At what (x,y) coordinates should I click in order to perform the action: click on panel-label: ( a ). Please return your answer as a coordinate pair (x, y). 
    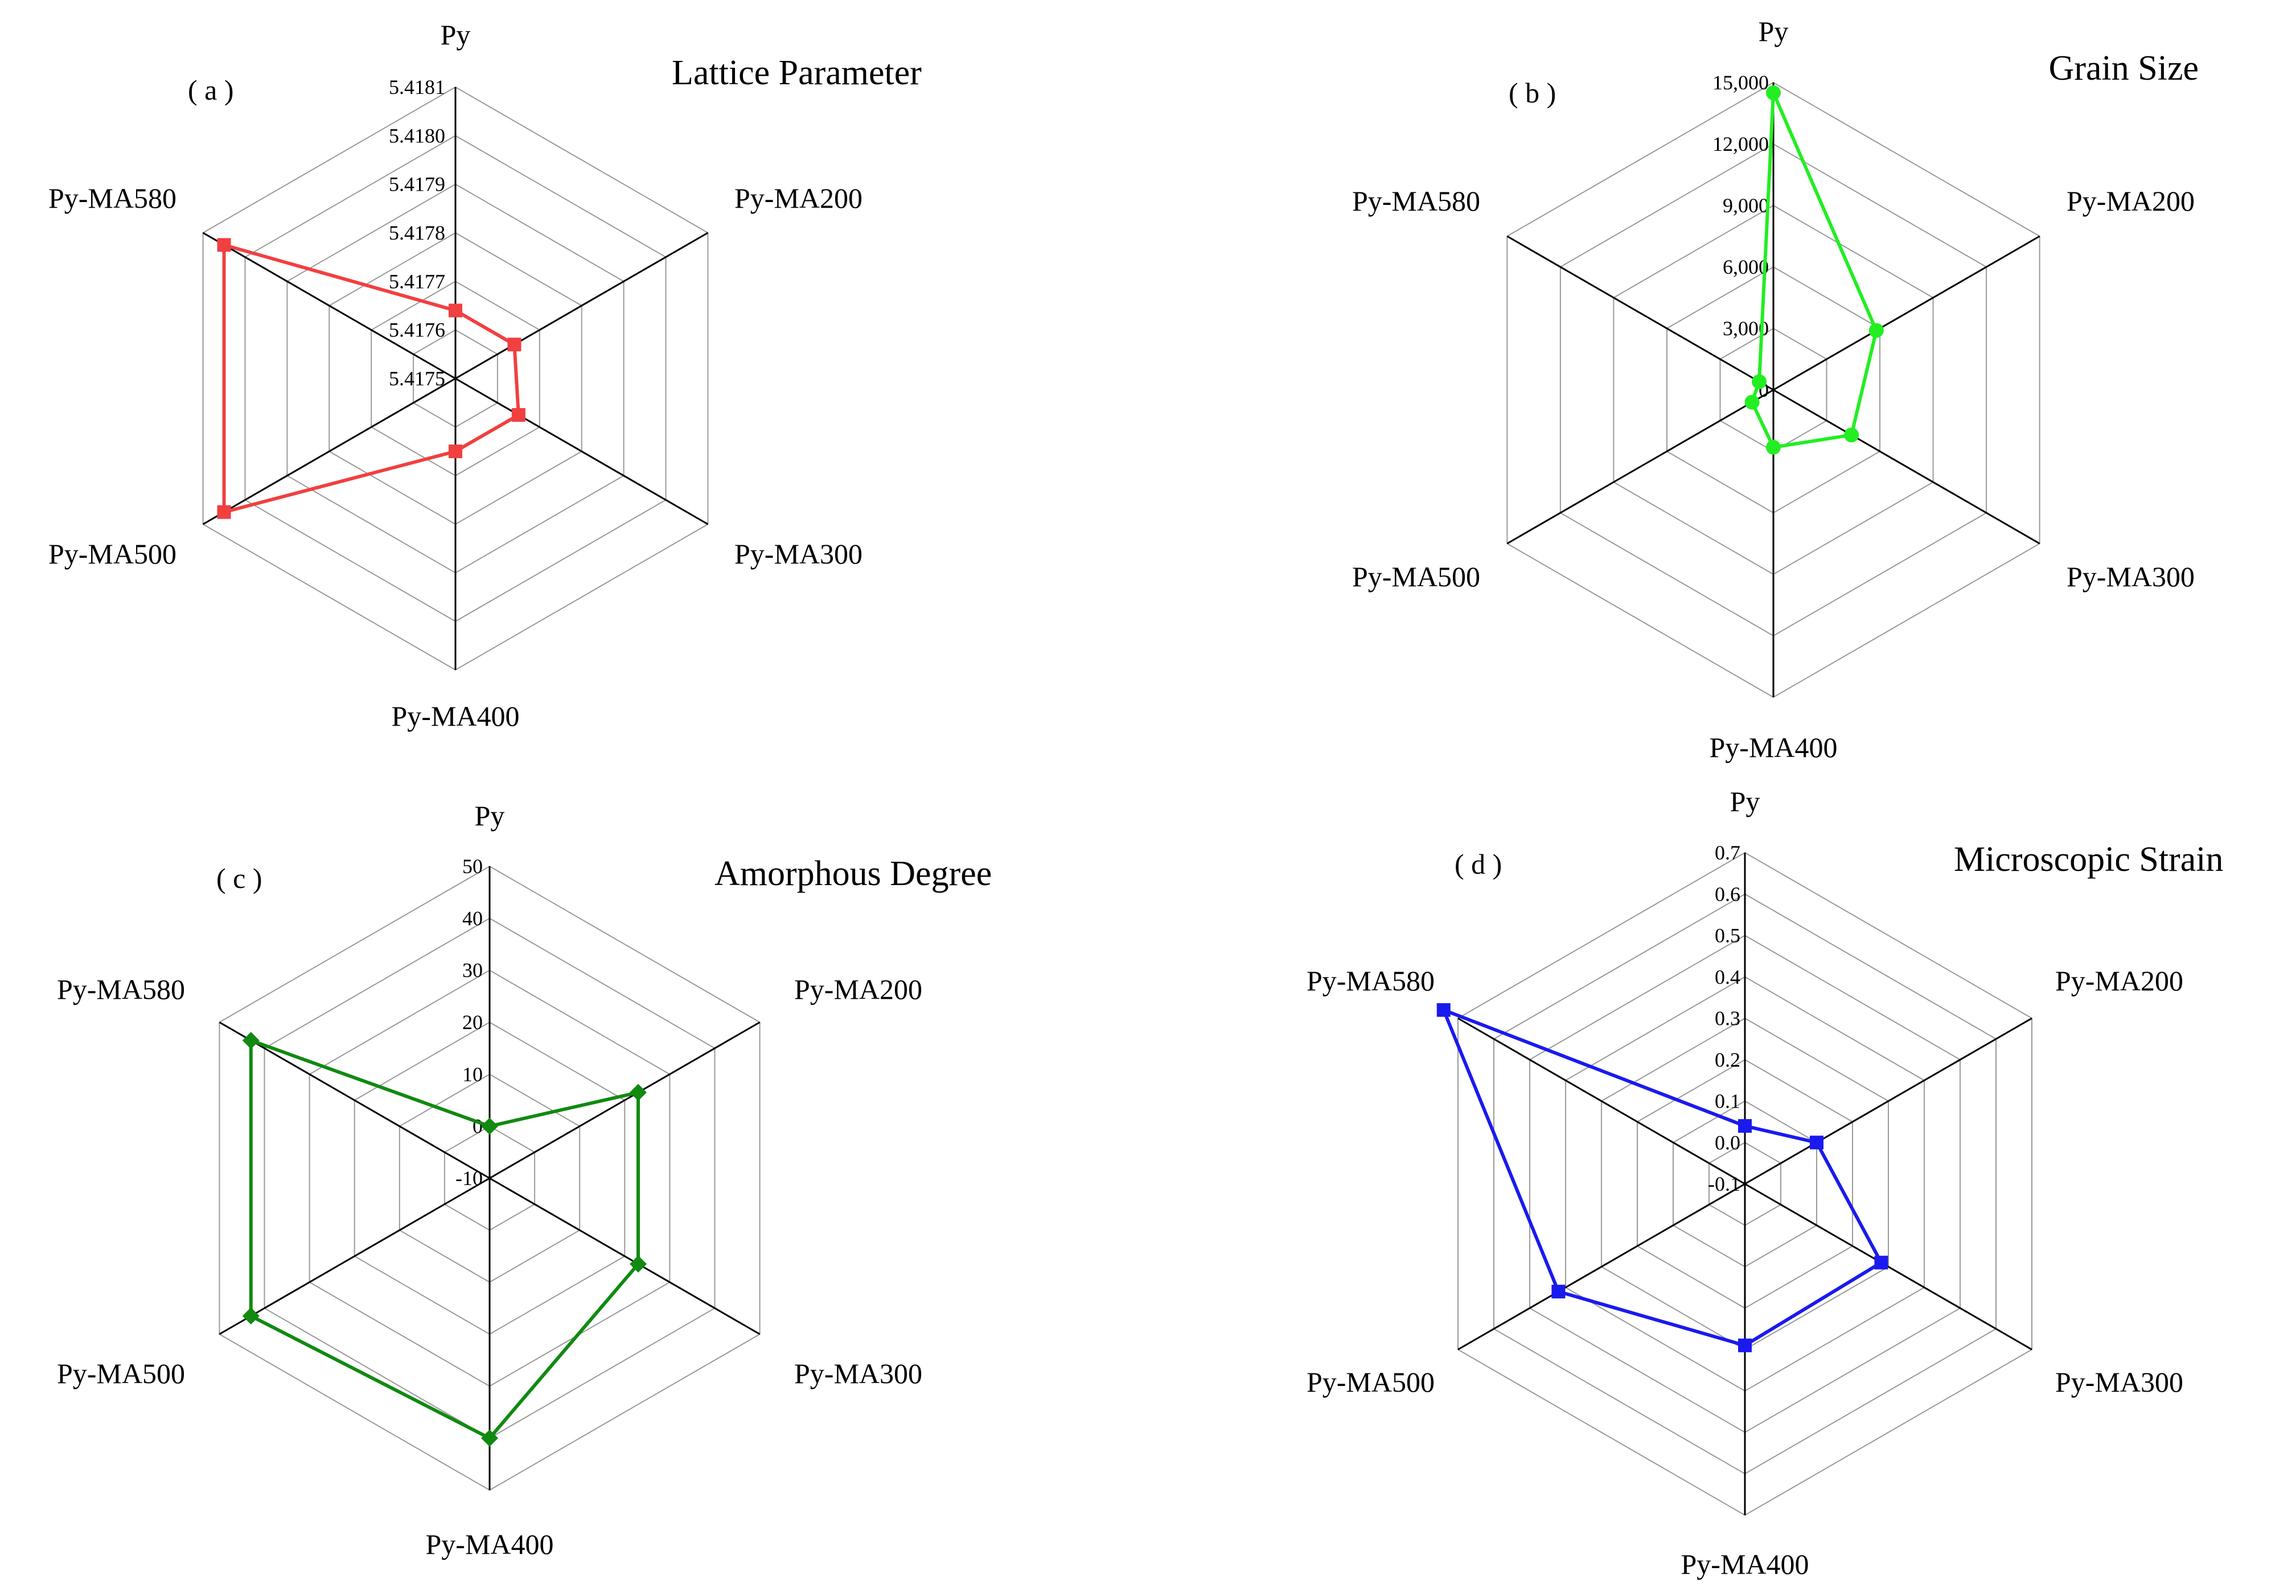
    Looking at the image, I should click on (211, 90).